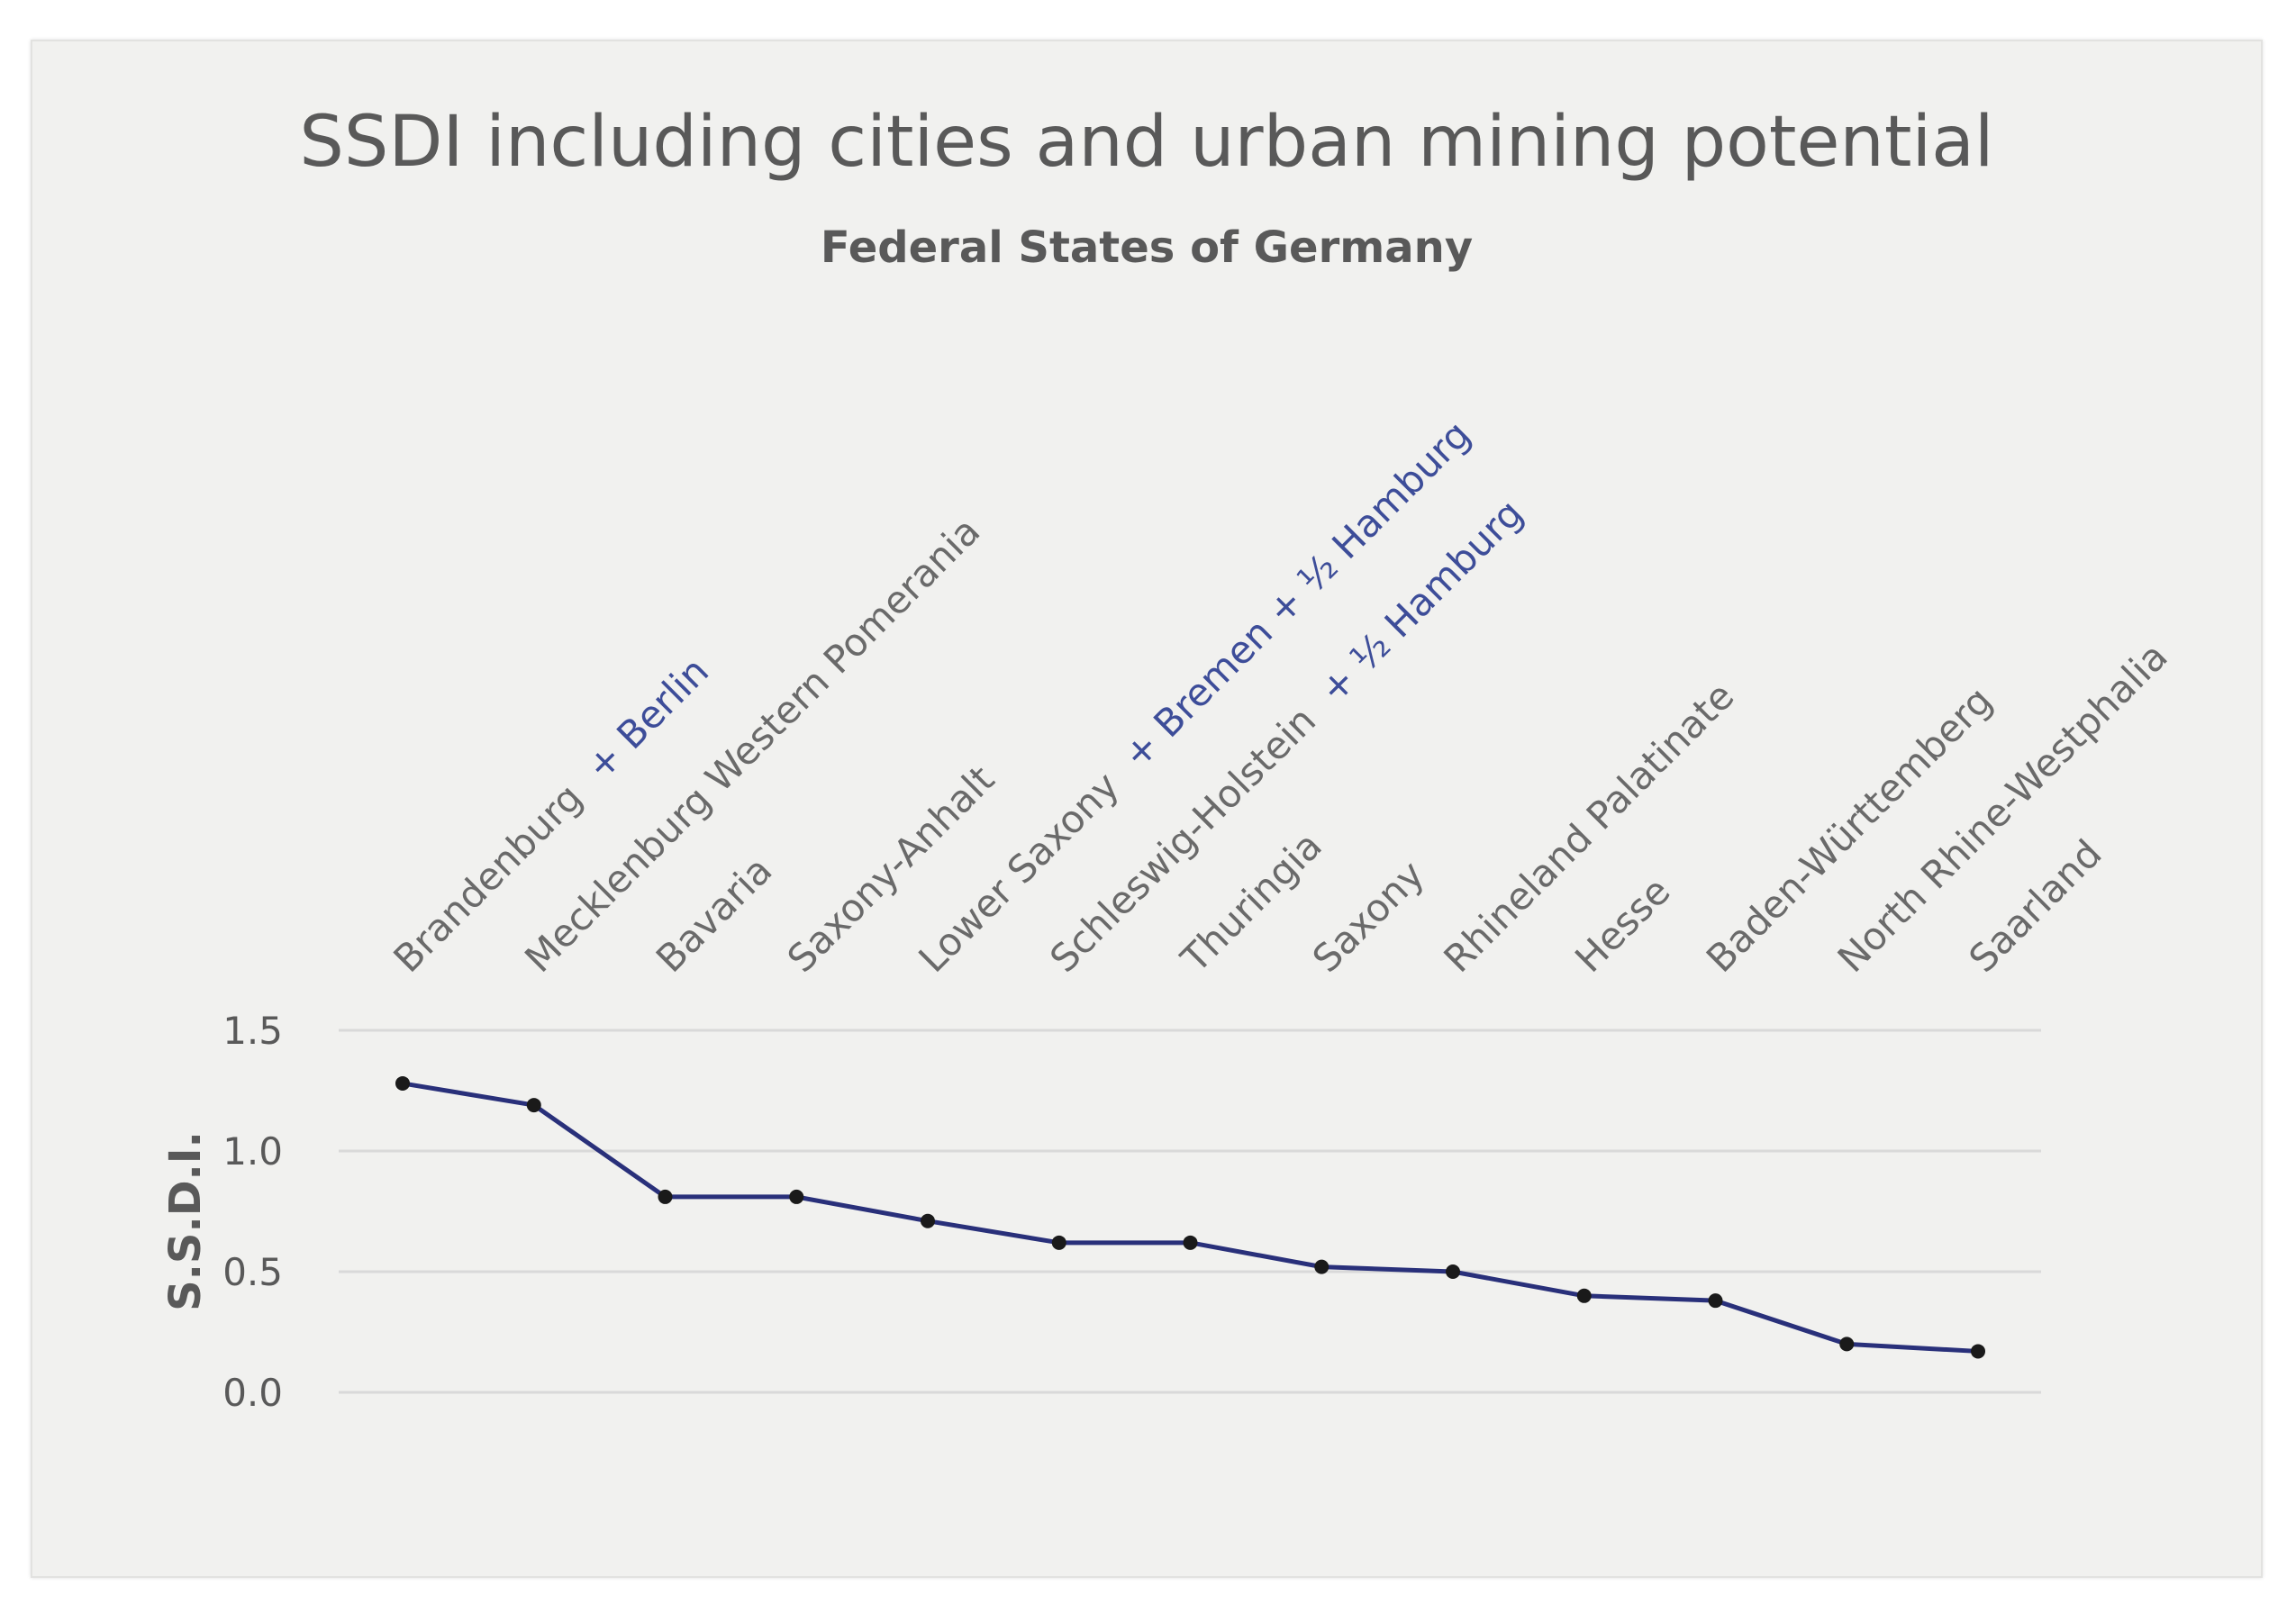 The width and height of the screenshot is (2296, 1604). What do you see at coordinates (647, 718) in the screenshot?
I see `category-suffix: + Berlin` at bounding box center [647, 718].